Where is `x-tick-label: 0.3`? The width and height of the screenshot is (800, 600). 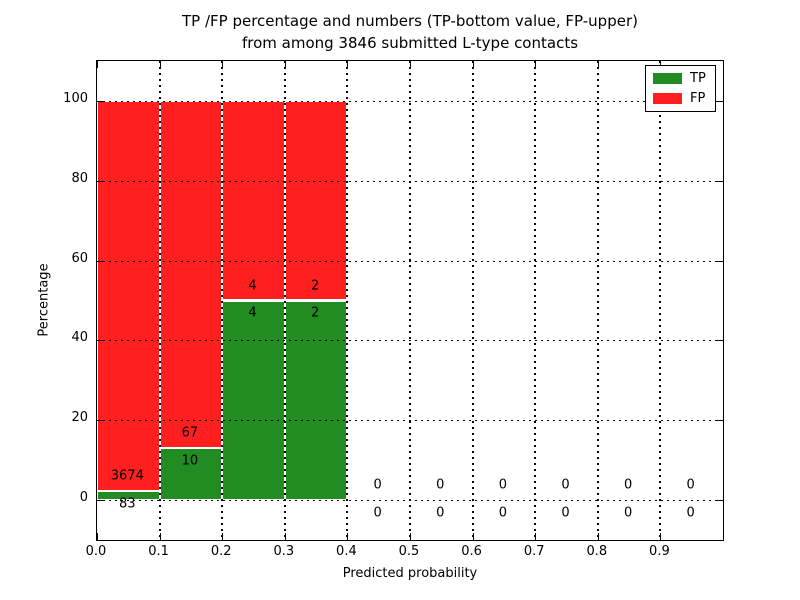
x-tick-label: 0.3 is located at coordinates (284, 551).